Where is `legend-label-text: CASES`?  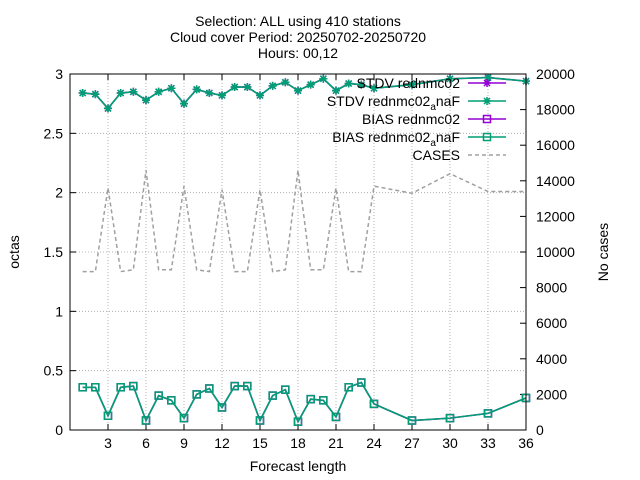 legend-label-text: CASES is located at coordinates (436, 155).